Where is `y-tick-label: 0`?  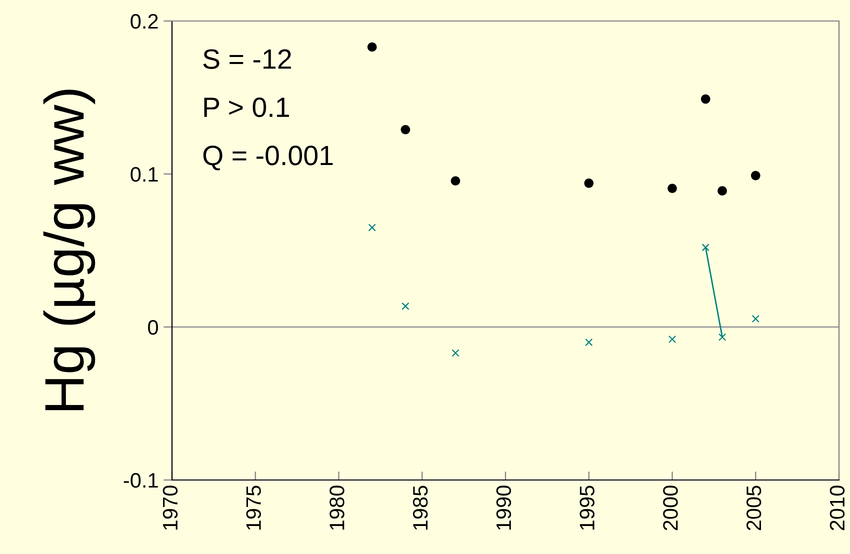 y-tick-label: 0 is located at coordinates (153, 327).